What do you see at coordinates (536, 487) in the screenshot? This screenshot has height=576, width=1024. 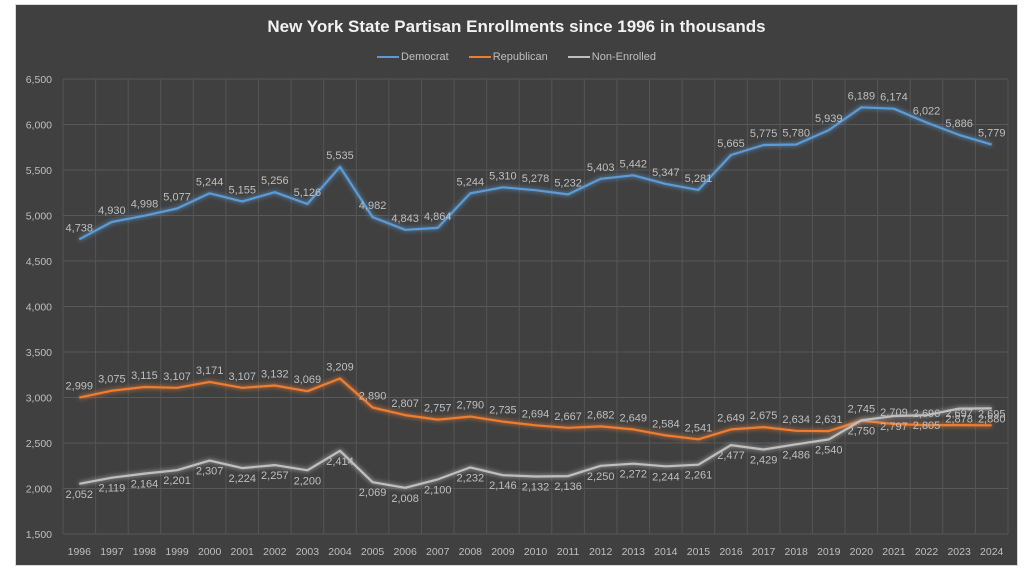 I see `data-label-non-enrolled: 2,132` at bounding box center [536, 487].